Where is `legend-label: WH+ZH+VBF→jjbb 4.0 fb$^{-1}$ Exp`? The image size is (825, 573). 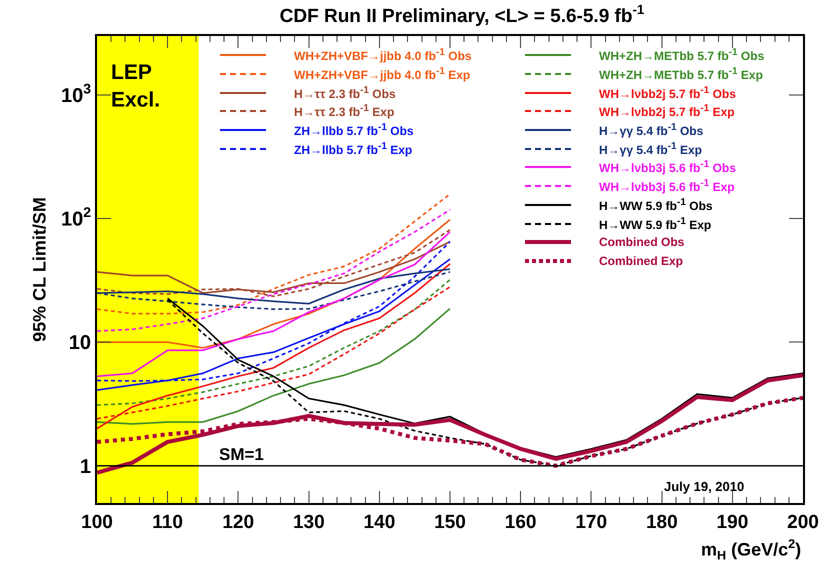 legend-label: WH+ZH+VBF→jjbb 4.0 fb$^{-1}$ Exp is located at coordinates (382, 74).